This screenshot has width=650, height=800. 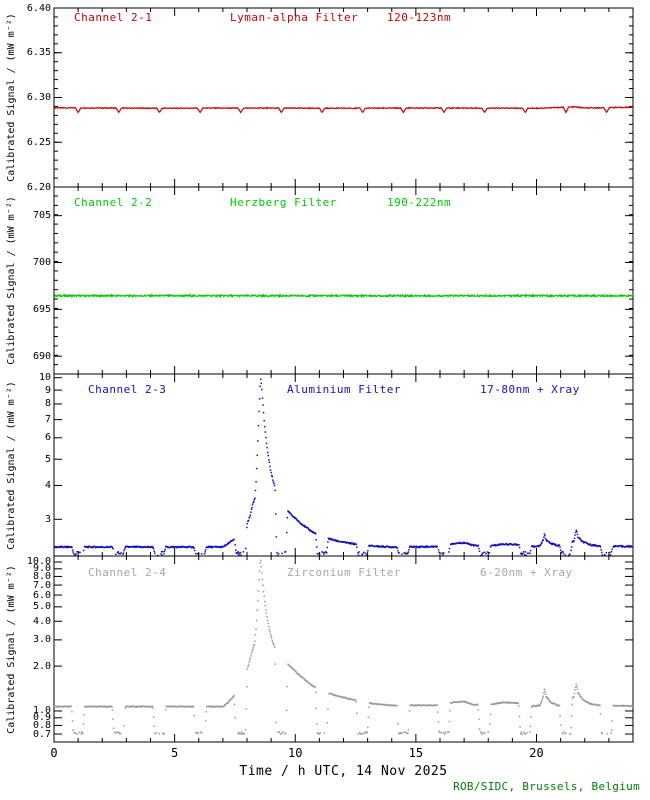 What do you see at coordinates (38, 562) in the screenshot?
I see `y-tick-label: 10.0` at bounding box center [38, 562].